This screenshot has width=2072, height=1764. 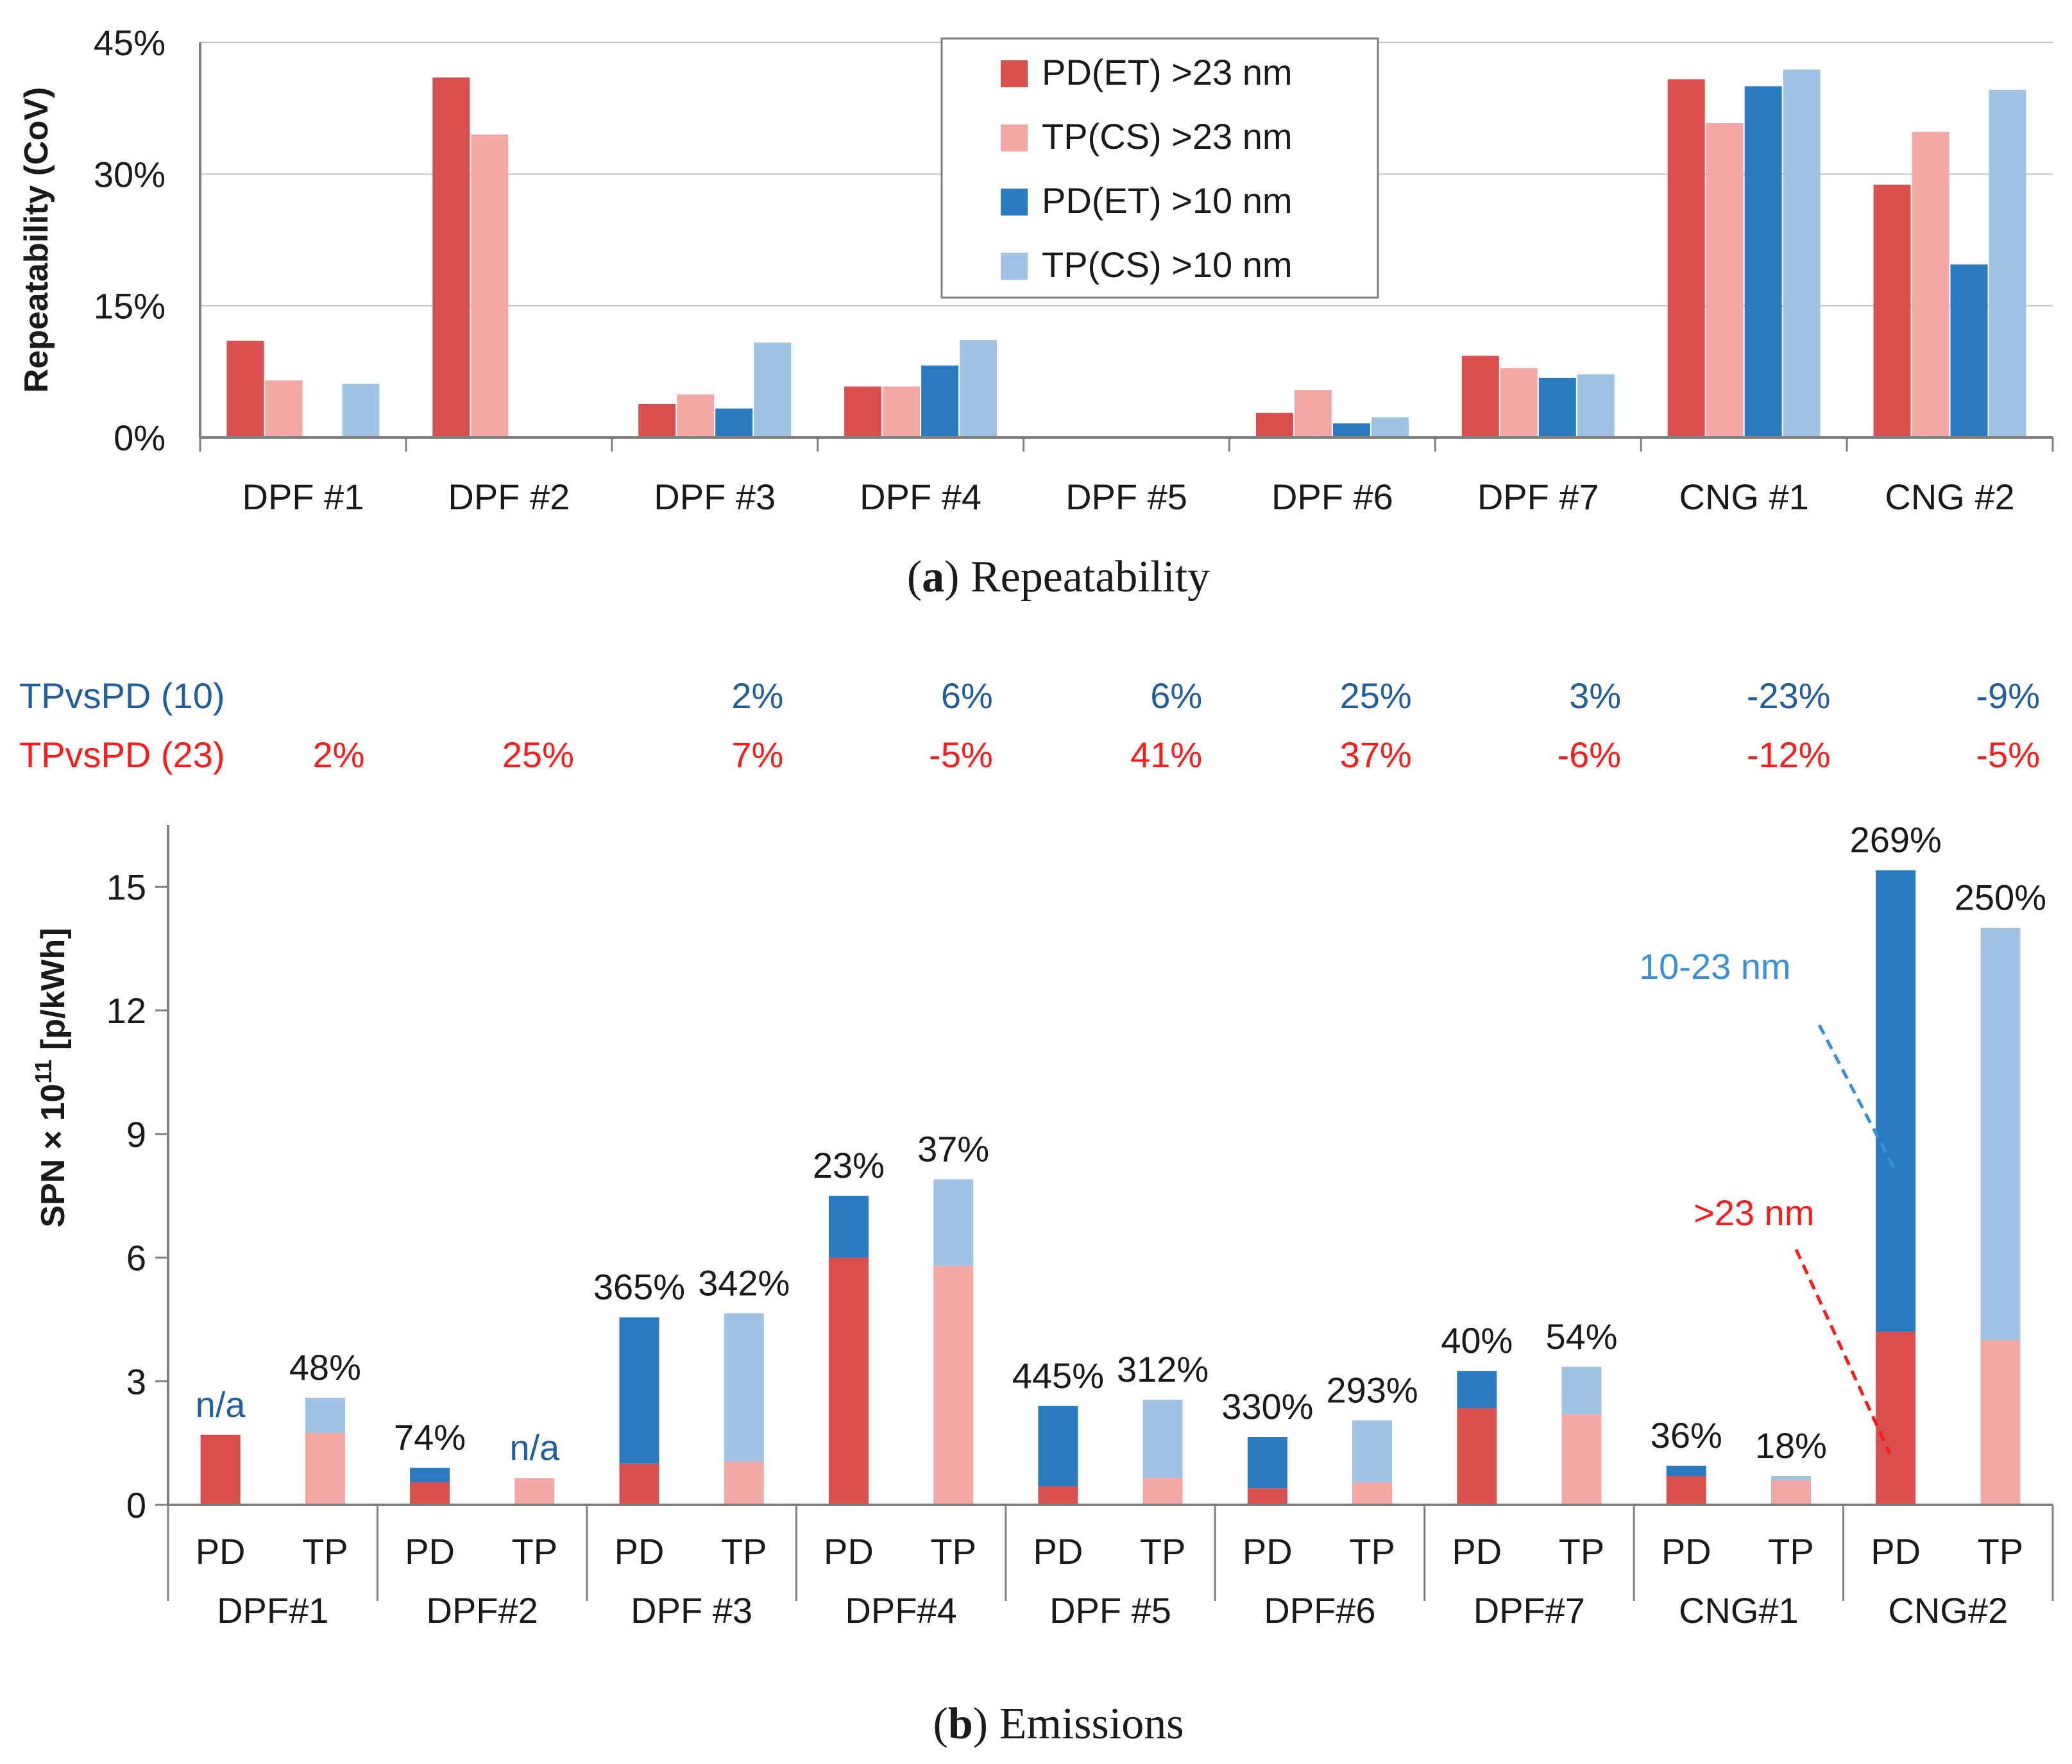 I want to click on row23-value: -6%, so click(x=1590, y=754).